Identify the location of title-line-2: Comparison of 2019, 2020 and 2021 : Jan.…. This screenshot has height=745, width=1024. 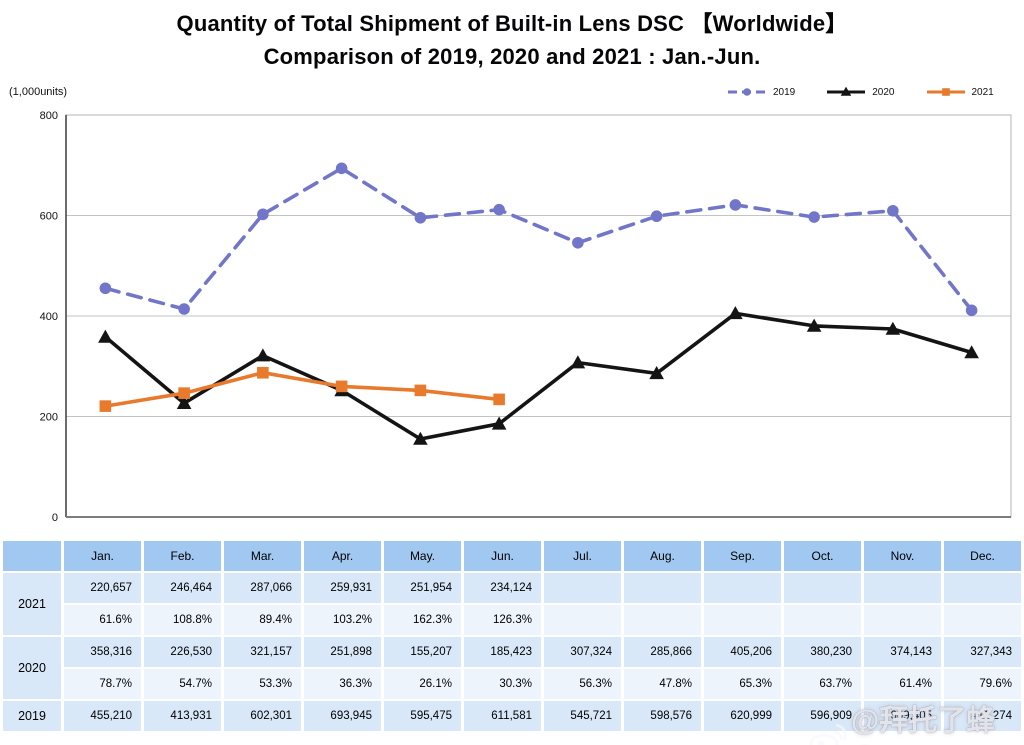
(512, 57).